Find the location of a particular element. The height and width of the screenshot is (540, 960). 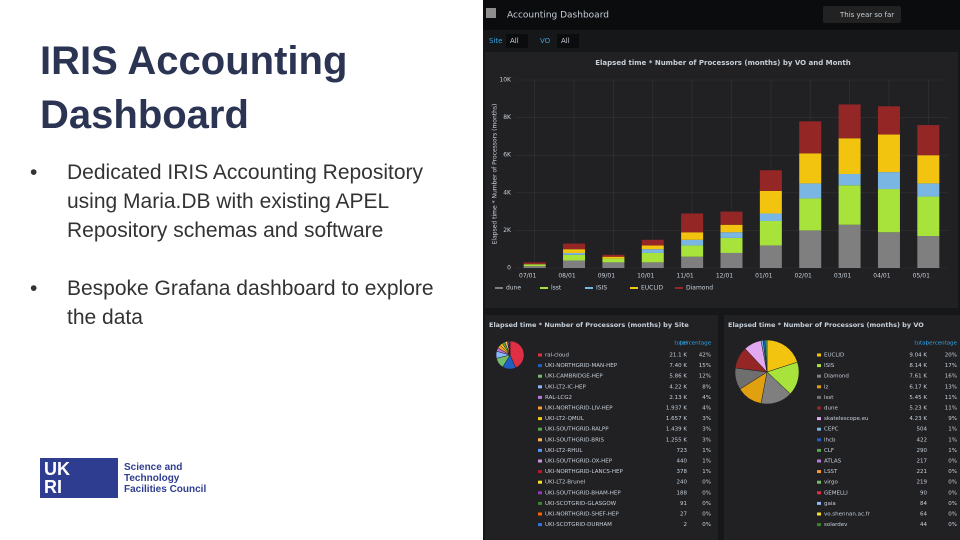

row-total: 91 is located at coordinates (683, 504).